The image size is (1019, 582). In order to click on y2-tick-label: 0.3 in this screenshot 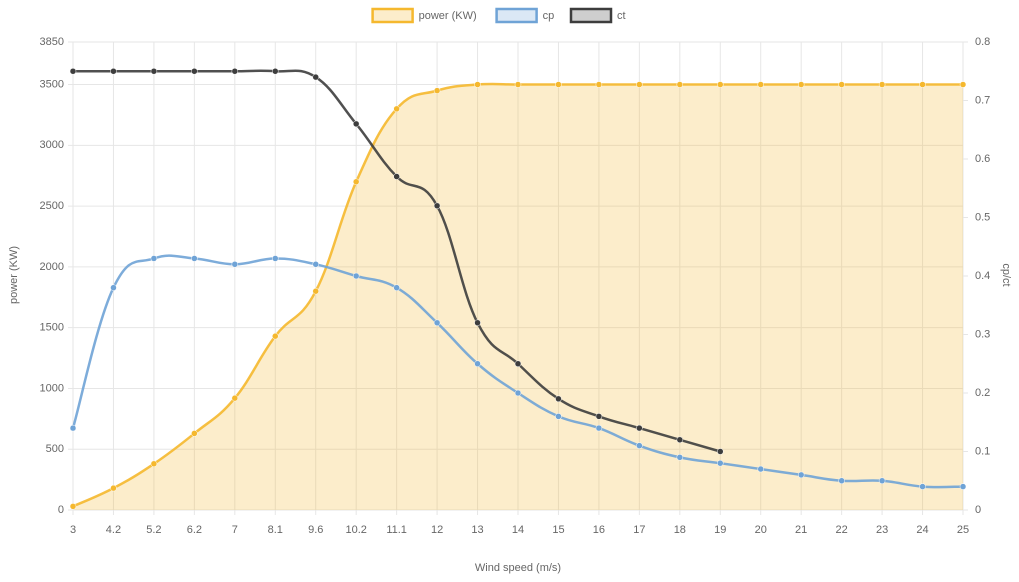, I will do `click(982, 334)`.